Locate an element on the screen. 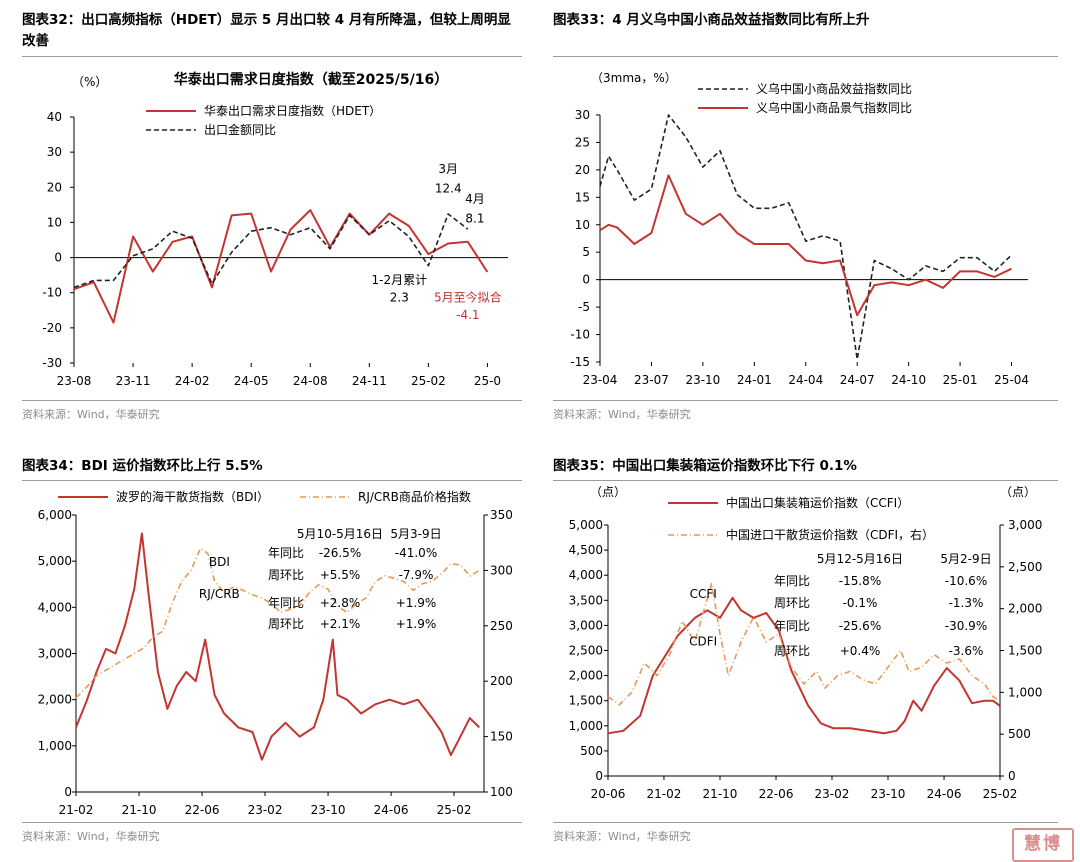 This screenshot has width=1080, height=862. figure-33-source: 资料来源：Wind，华泰研究 is located at coordinates (622, 414).